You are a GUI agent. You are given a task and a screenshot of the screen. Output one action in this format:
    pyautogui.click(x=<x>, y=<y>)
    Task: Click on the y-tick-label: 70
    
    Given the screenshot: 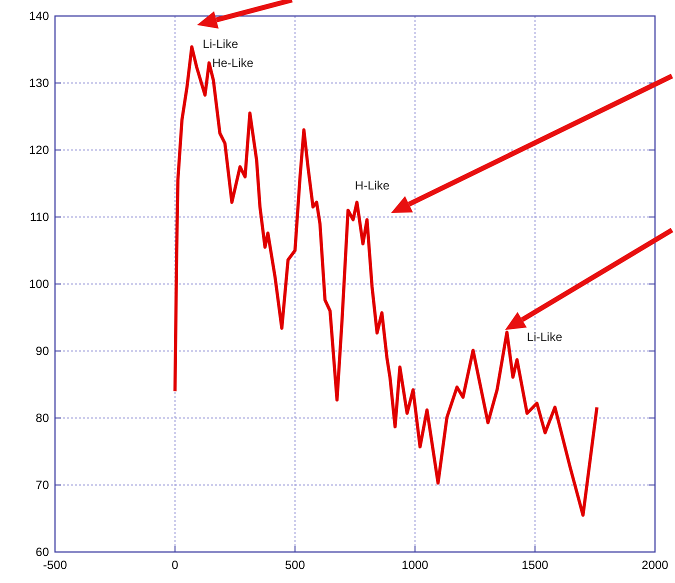 What is the action you would take?
    pyautogui.click(x=43, y=485)
    